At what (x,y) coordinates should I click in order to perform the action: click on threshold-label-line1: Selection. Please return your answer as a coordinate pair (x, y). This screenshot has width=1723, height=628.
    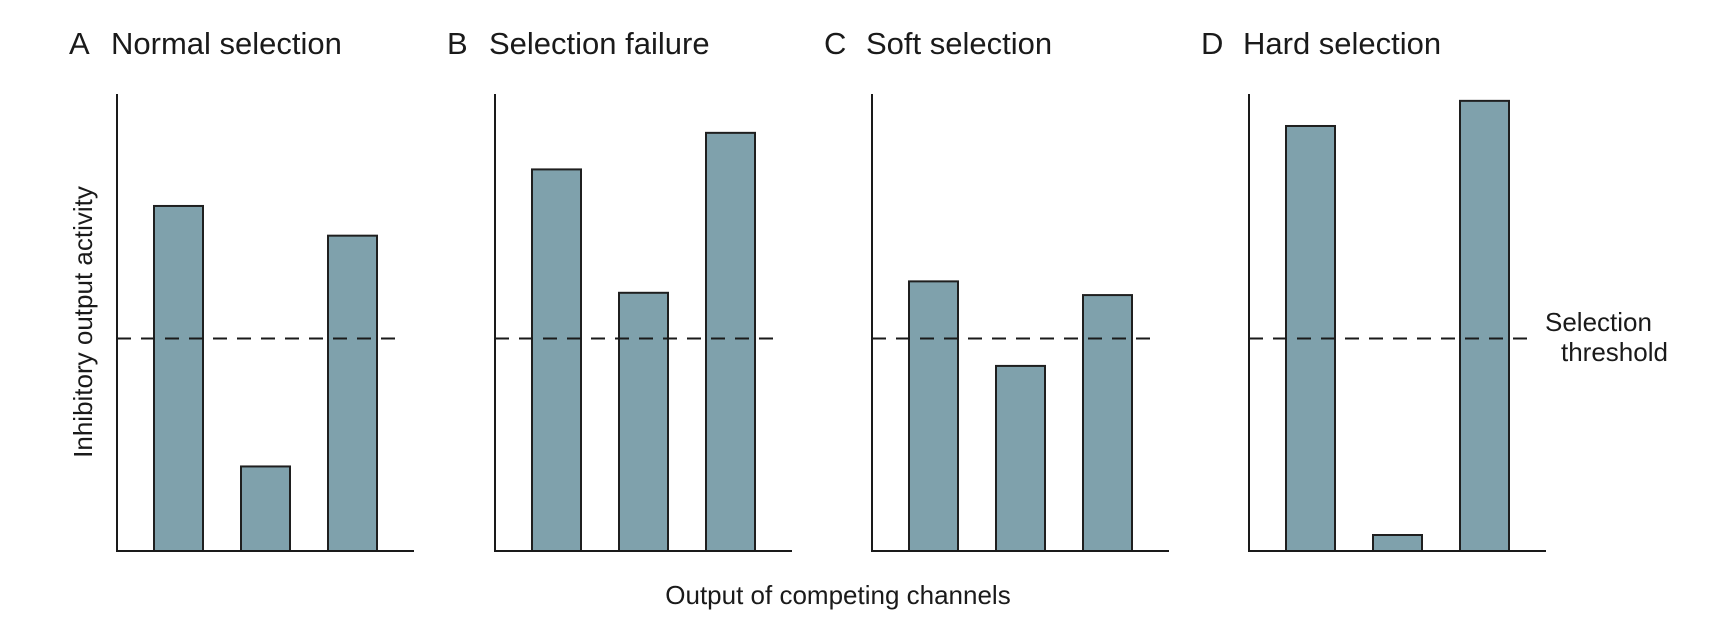
    Looking at the image, I should click on (1598, 322).